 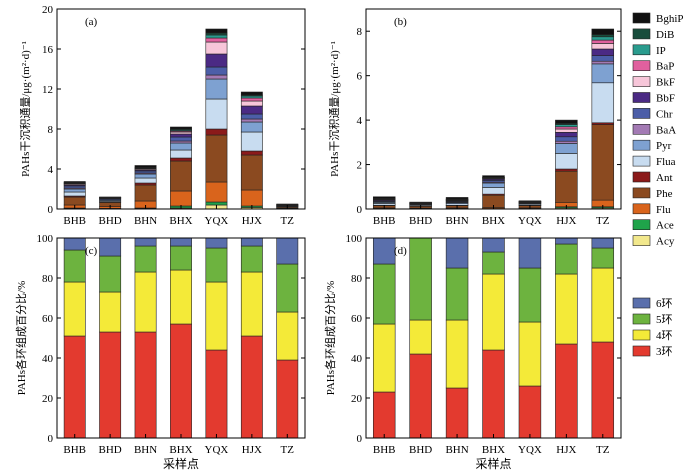 What do you see at coordinates (216, 192) in the screenshot?
I see `bar-segment-YQX-Flu` at bounding box center [216, 192].